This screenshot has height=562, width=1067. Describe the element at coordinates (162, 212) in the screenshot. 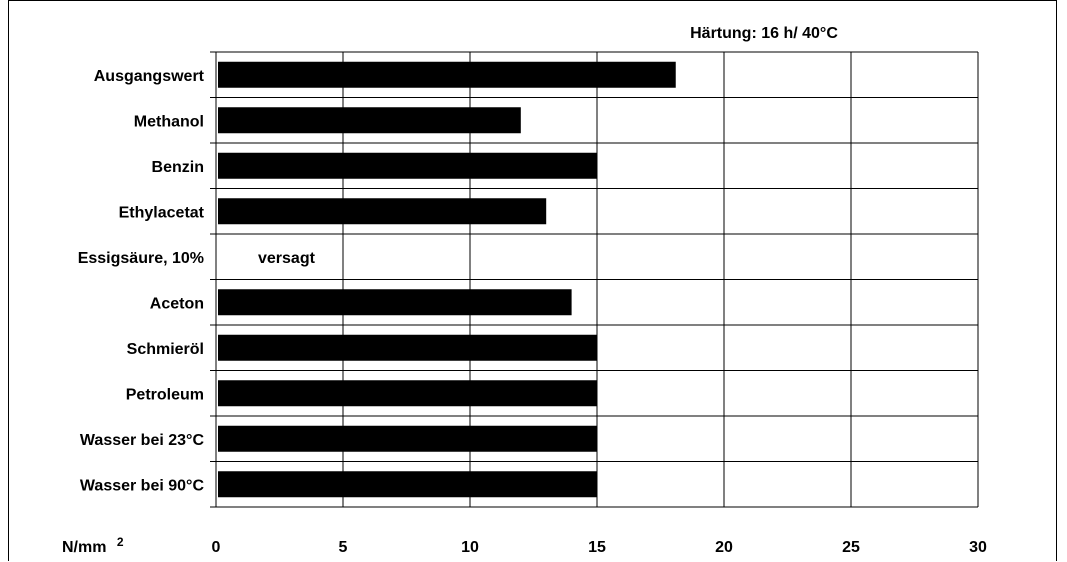

I see `category-label: Ethylacetat` at that location.